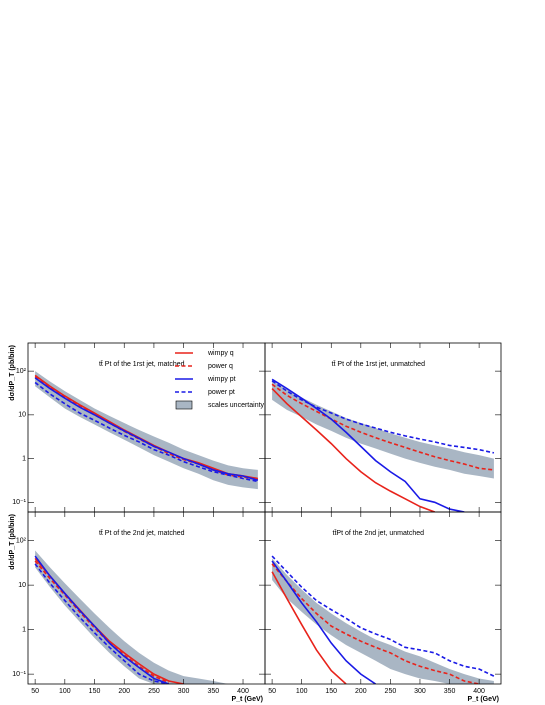 This screenshot has height=705, width=545. What do you see at coordinates (142, 364) in the screenshot?
I see `panel-title: tt̄ Pt of the 1rst jet, matched` at bounding box center [142, 364].